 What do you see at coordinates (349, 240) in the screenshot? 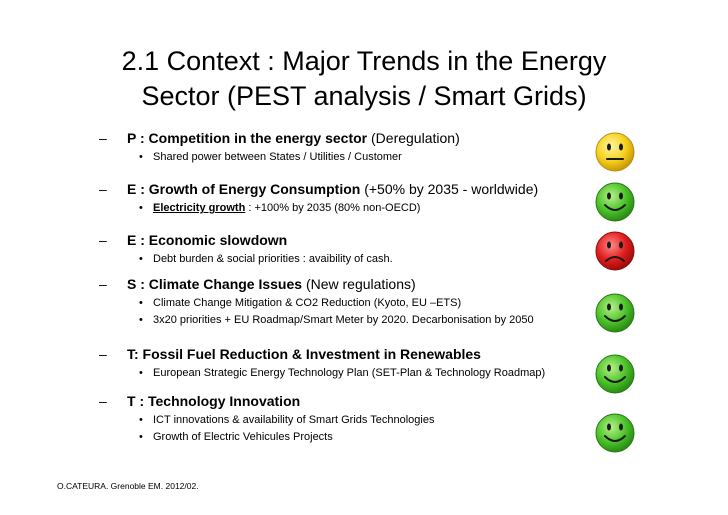
I see `pest-item-heading: – E : Economic slowdown` at bounding box center [349, 240].